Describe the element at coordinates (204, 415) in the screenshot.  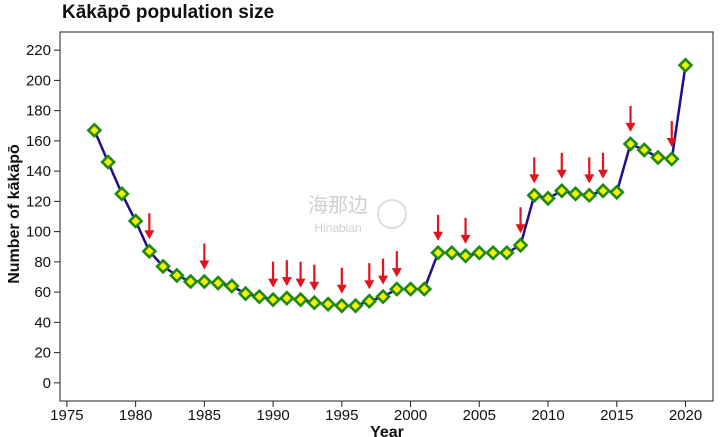
I see `x-tick-label: 1985` at that location.